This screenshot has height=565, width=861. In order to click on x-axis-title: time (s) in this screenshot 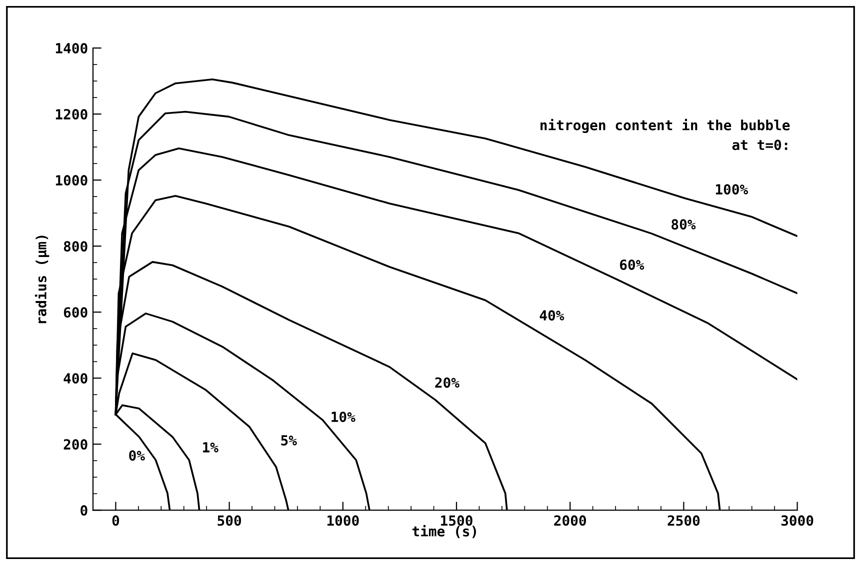, I will do `click(444, 531)`.